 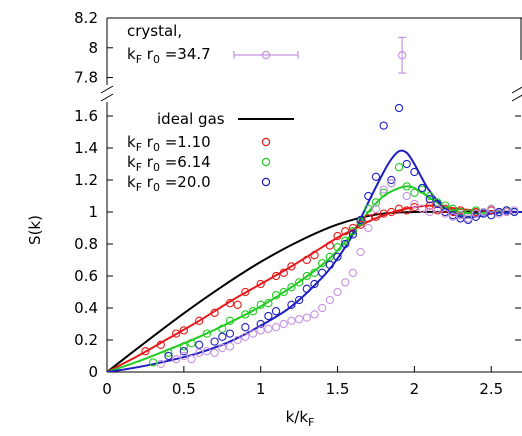 What do you see at coordinates (266, 142) in the screenshot?
I see `legend-r110-marker` at bounding box center [266, 142].